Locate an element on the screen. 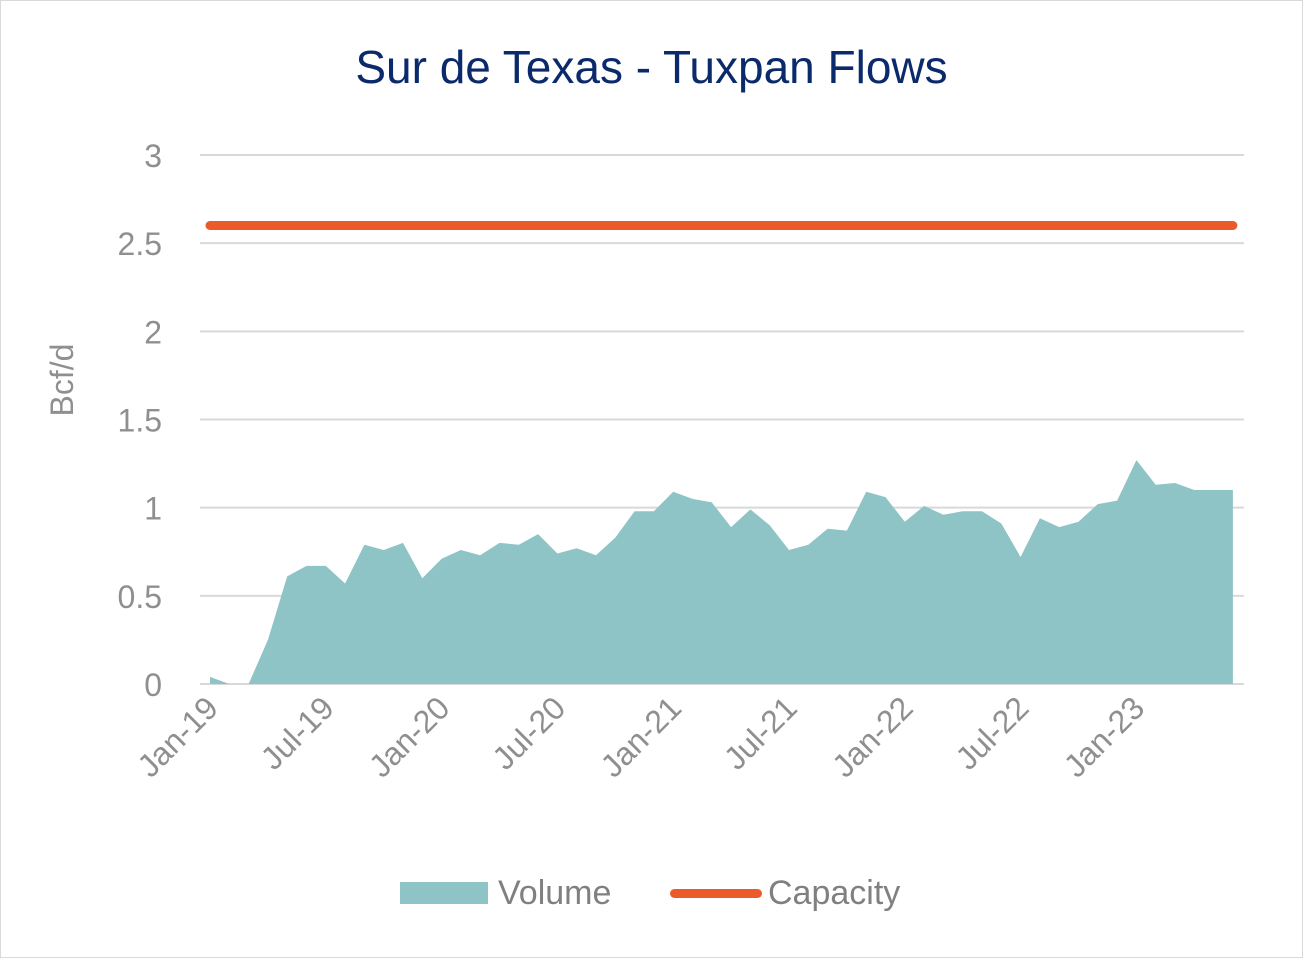 The width and height of the screenshot is (1303, 958). x-tick-label: Jul-19 is located at coordinates (297, 732).